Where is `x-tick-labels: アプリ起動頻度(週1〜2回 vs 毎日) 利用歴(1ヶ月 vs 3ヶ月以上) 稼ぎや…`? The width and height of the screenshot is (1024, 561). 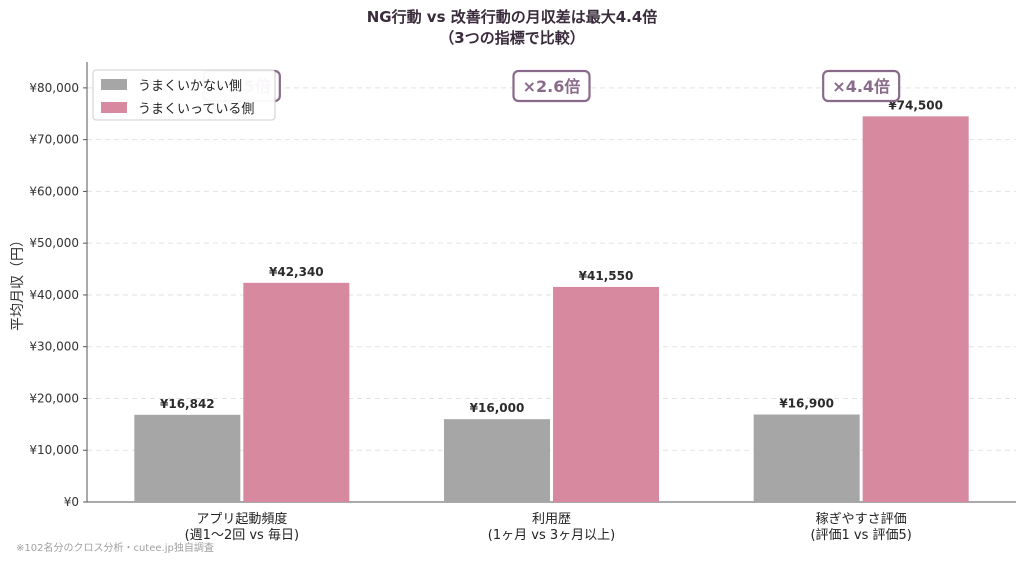
x-tick-labels: アプリ起動頻度(週1〜2回 vs 毎日) 利用歴(1ヶ月 vs 3ヶ月以上) 稼ぎや… is located at coordinates (548, 527).